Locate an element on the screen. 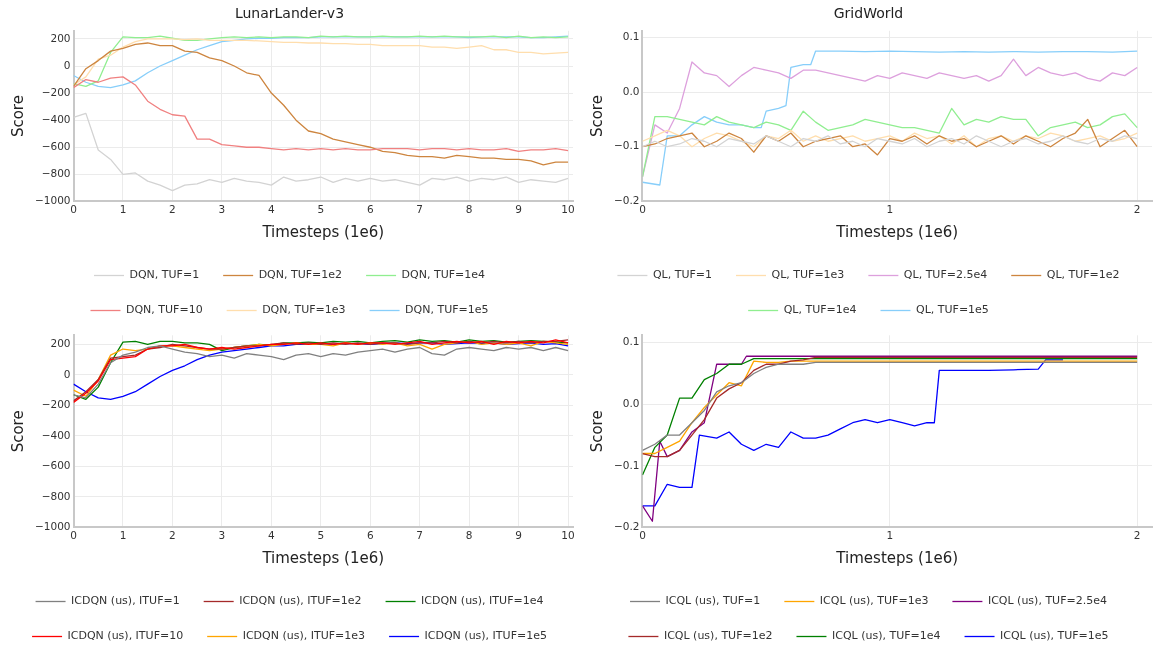  legend-label: QL, TUF=1e3 is located at coordinates (808, 275).